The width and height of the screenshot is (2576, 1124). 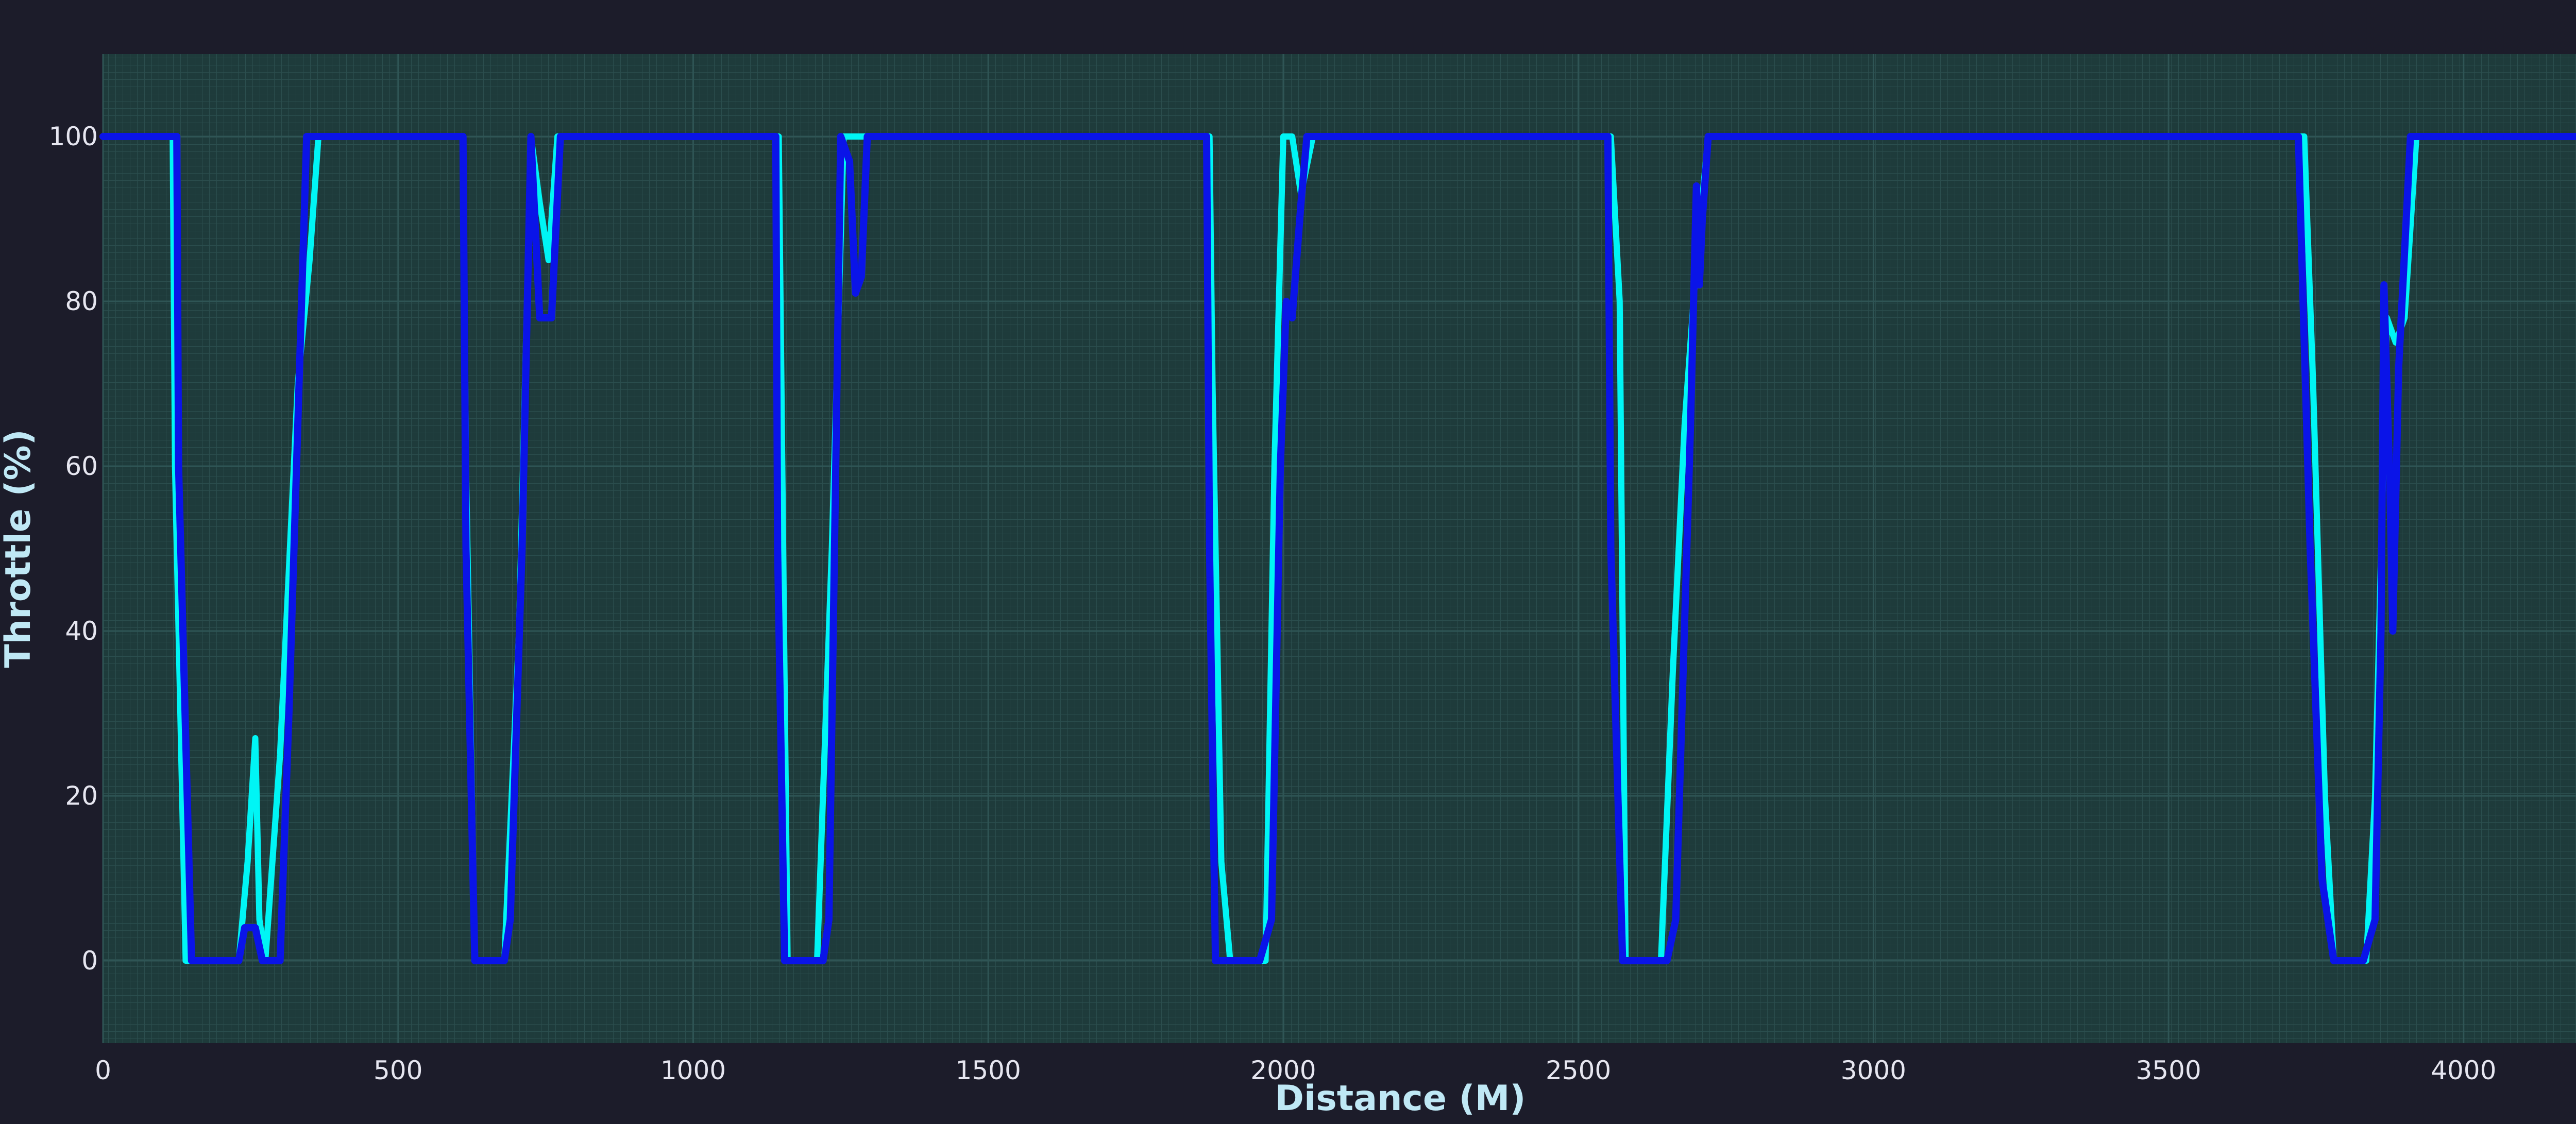 What do you see at coordinates (81, 796) in the screenshot?
I see `y-tick-label: 20` at bounding box center [81, 796].